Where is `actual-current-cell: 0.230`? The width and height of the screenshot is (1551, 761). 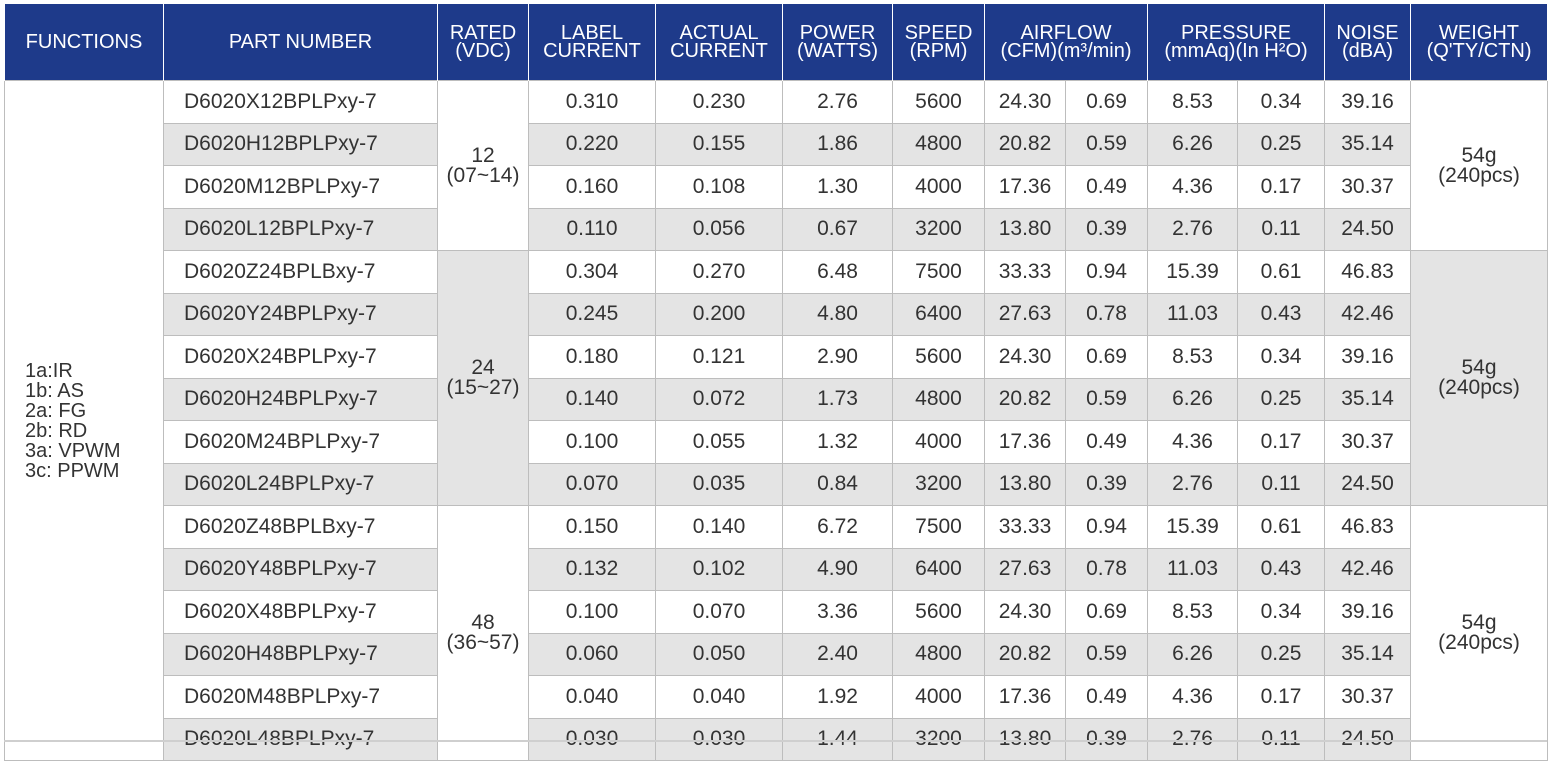
actual-current-cell: 0.230 is located at coordinates (719, 102).